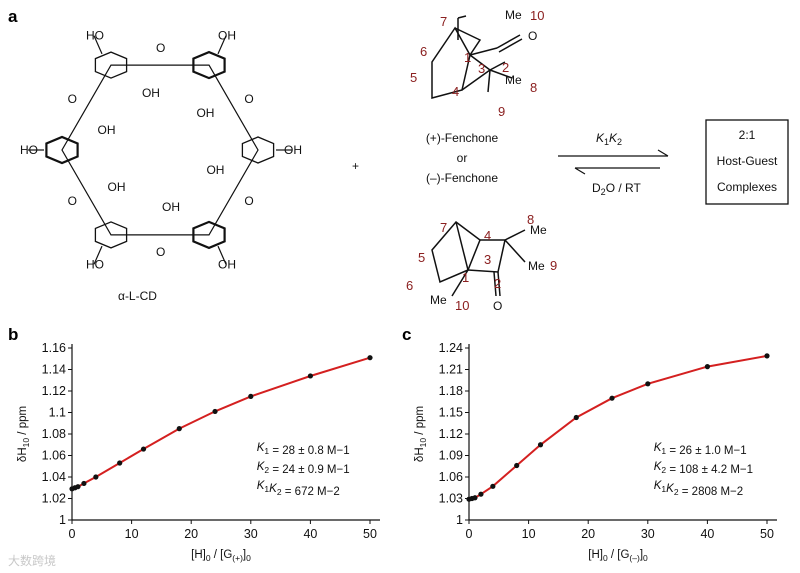  Describe the element at coordinates (57, 413) in the screenshot. I see `y-tick-label: 1.1` at that location.